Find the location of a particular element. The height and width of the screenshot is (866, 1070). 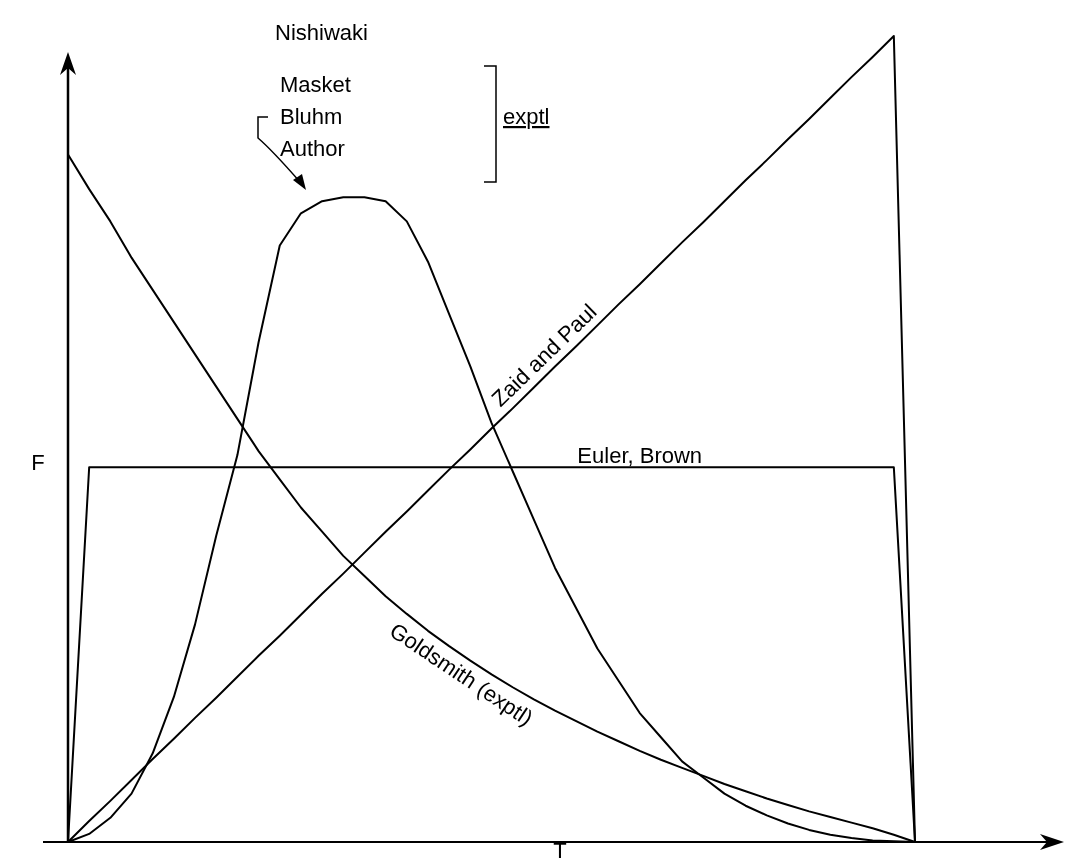

x-axis-title: T is located at coordinates (560, 850).